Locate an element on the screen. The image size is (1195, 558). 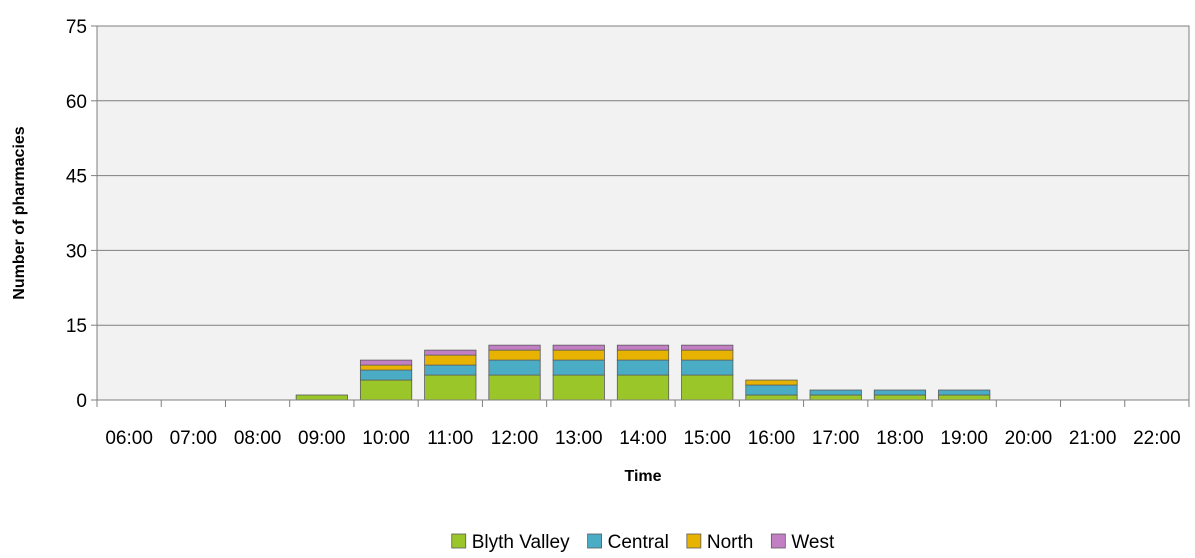
legend-label: West is located at coordinates (813, 542).